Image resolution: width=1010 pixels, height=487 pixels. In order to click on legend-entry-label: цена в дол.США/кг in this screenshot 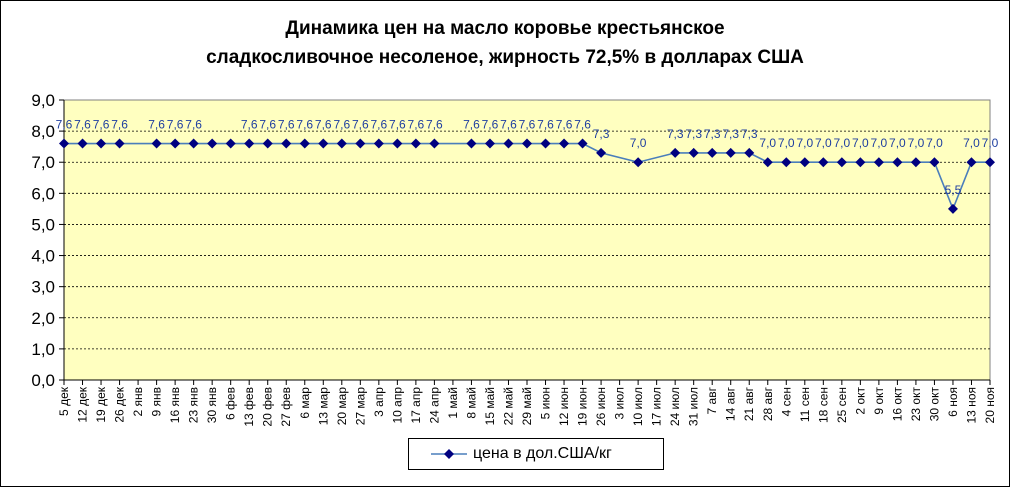, I will do `click(542, 453)`.